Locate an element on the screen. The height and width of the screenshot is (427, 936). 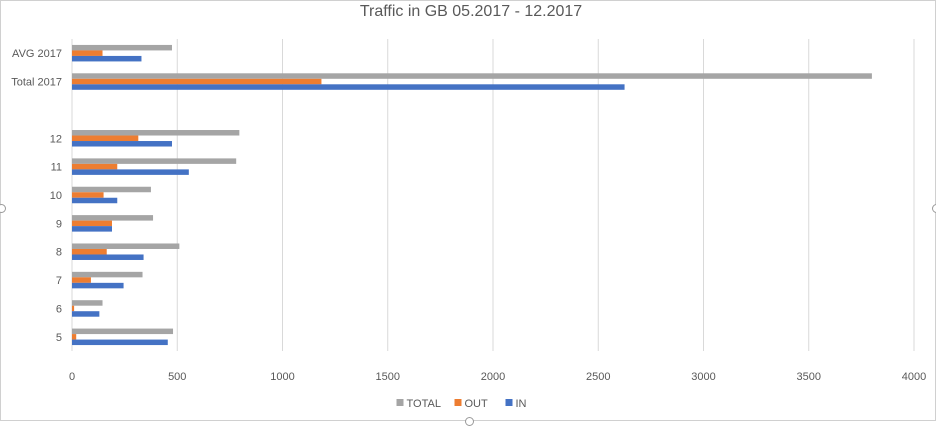
x-tick-label: 0 is located at coordinates (72, 377).